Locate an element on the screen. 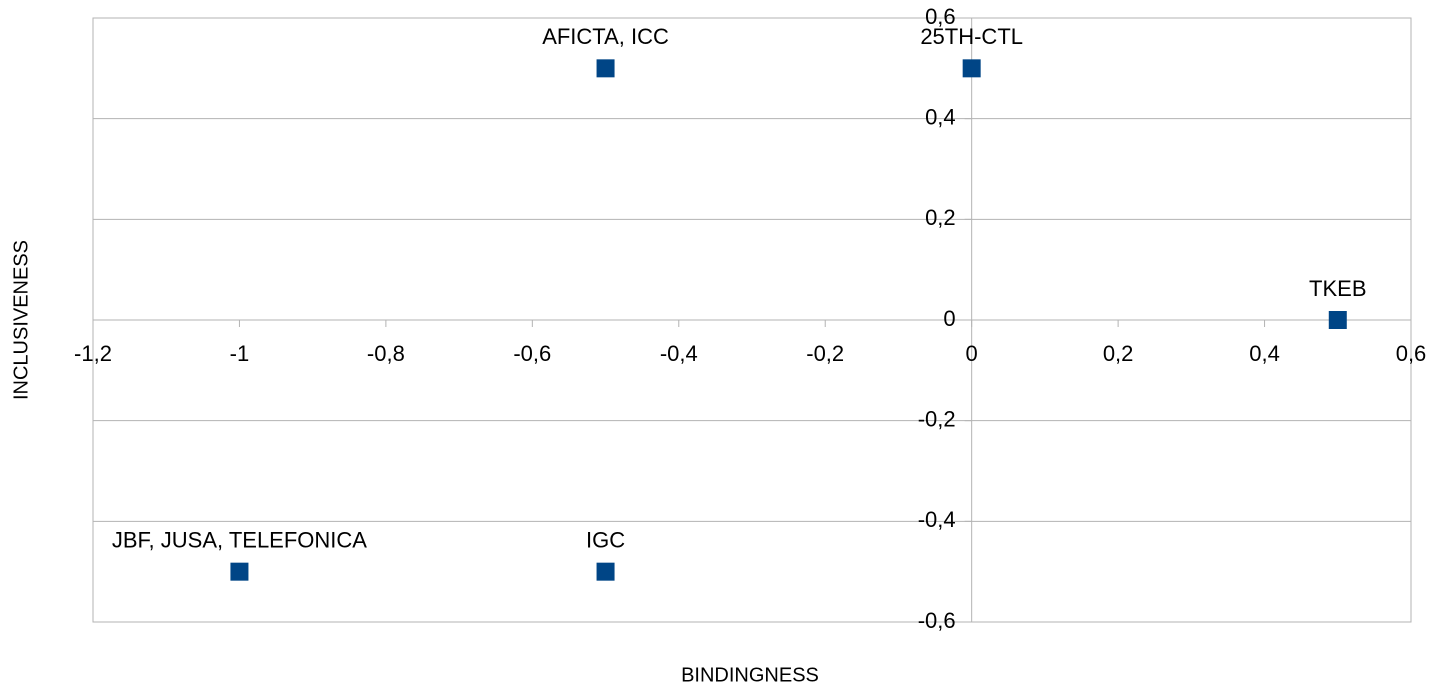 The image size is (1448, 688). y-tick-label: 0,6 is located at coordinates (940, 16).